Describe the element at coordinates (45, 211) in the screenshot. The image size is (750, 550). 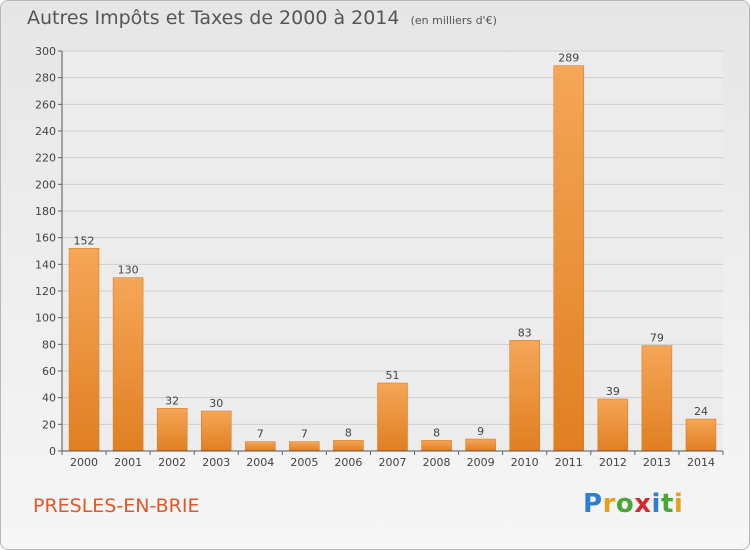
I see `y-tick-label: 180` at that location.